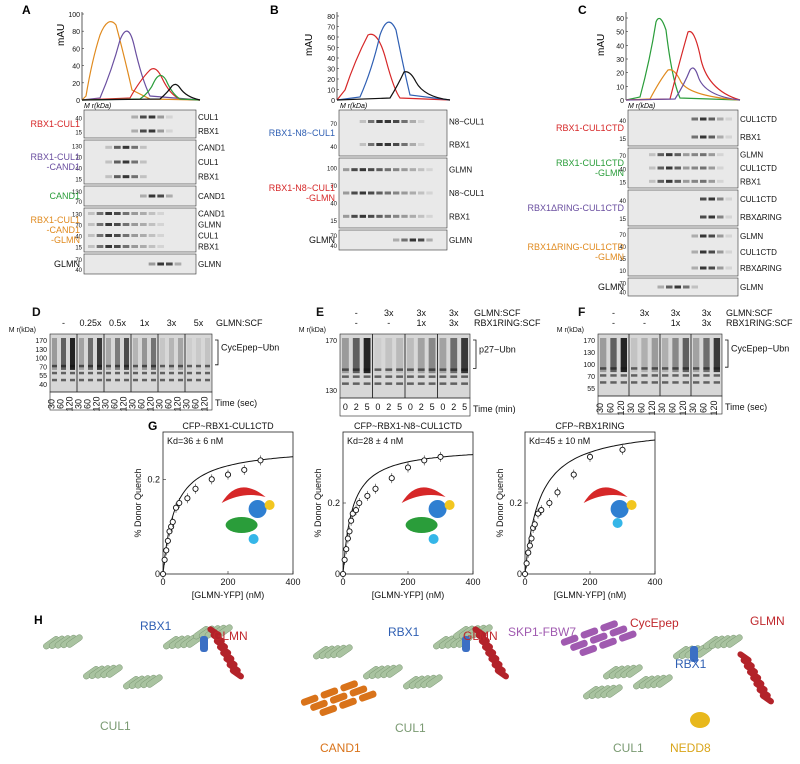 The width and height of the screenshot is (800, 764). I want to click on ytick-label: 80, so click(76, 32).